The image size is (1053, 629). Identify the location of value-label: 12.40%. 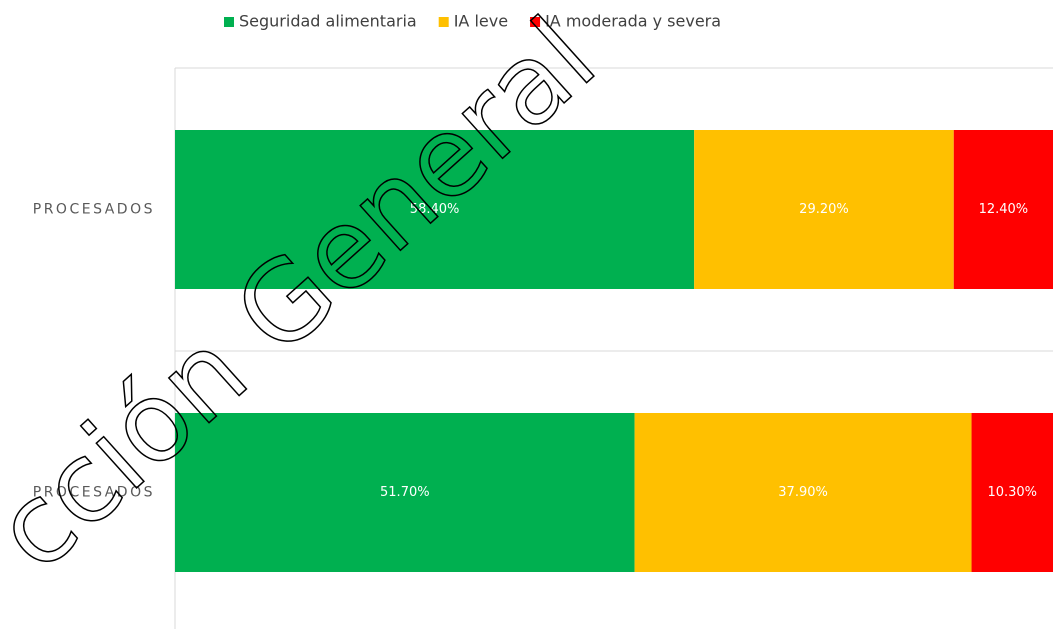
(1004, 209).